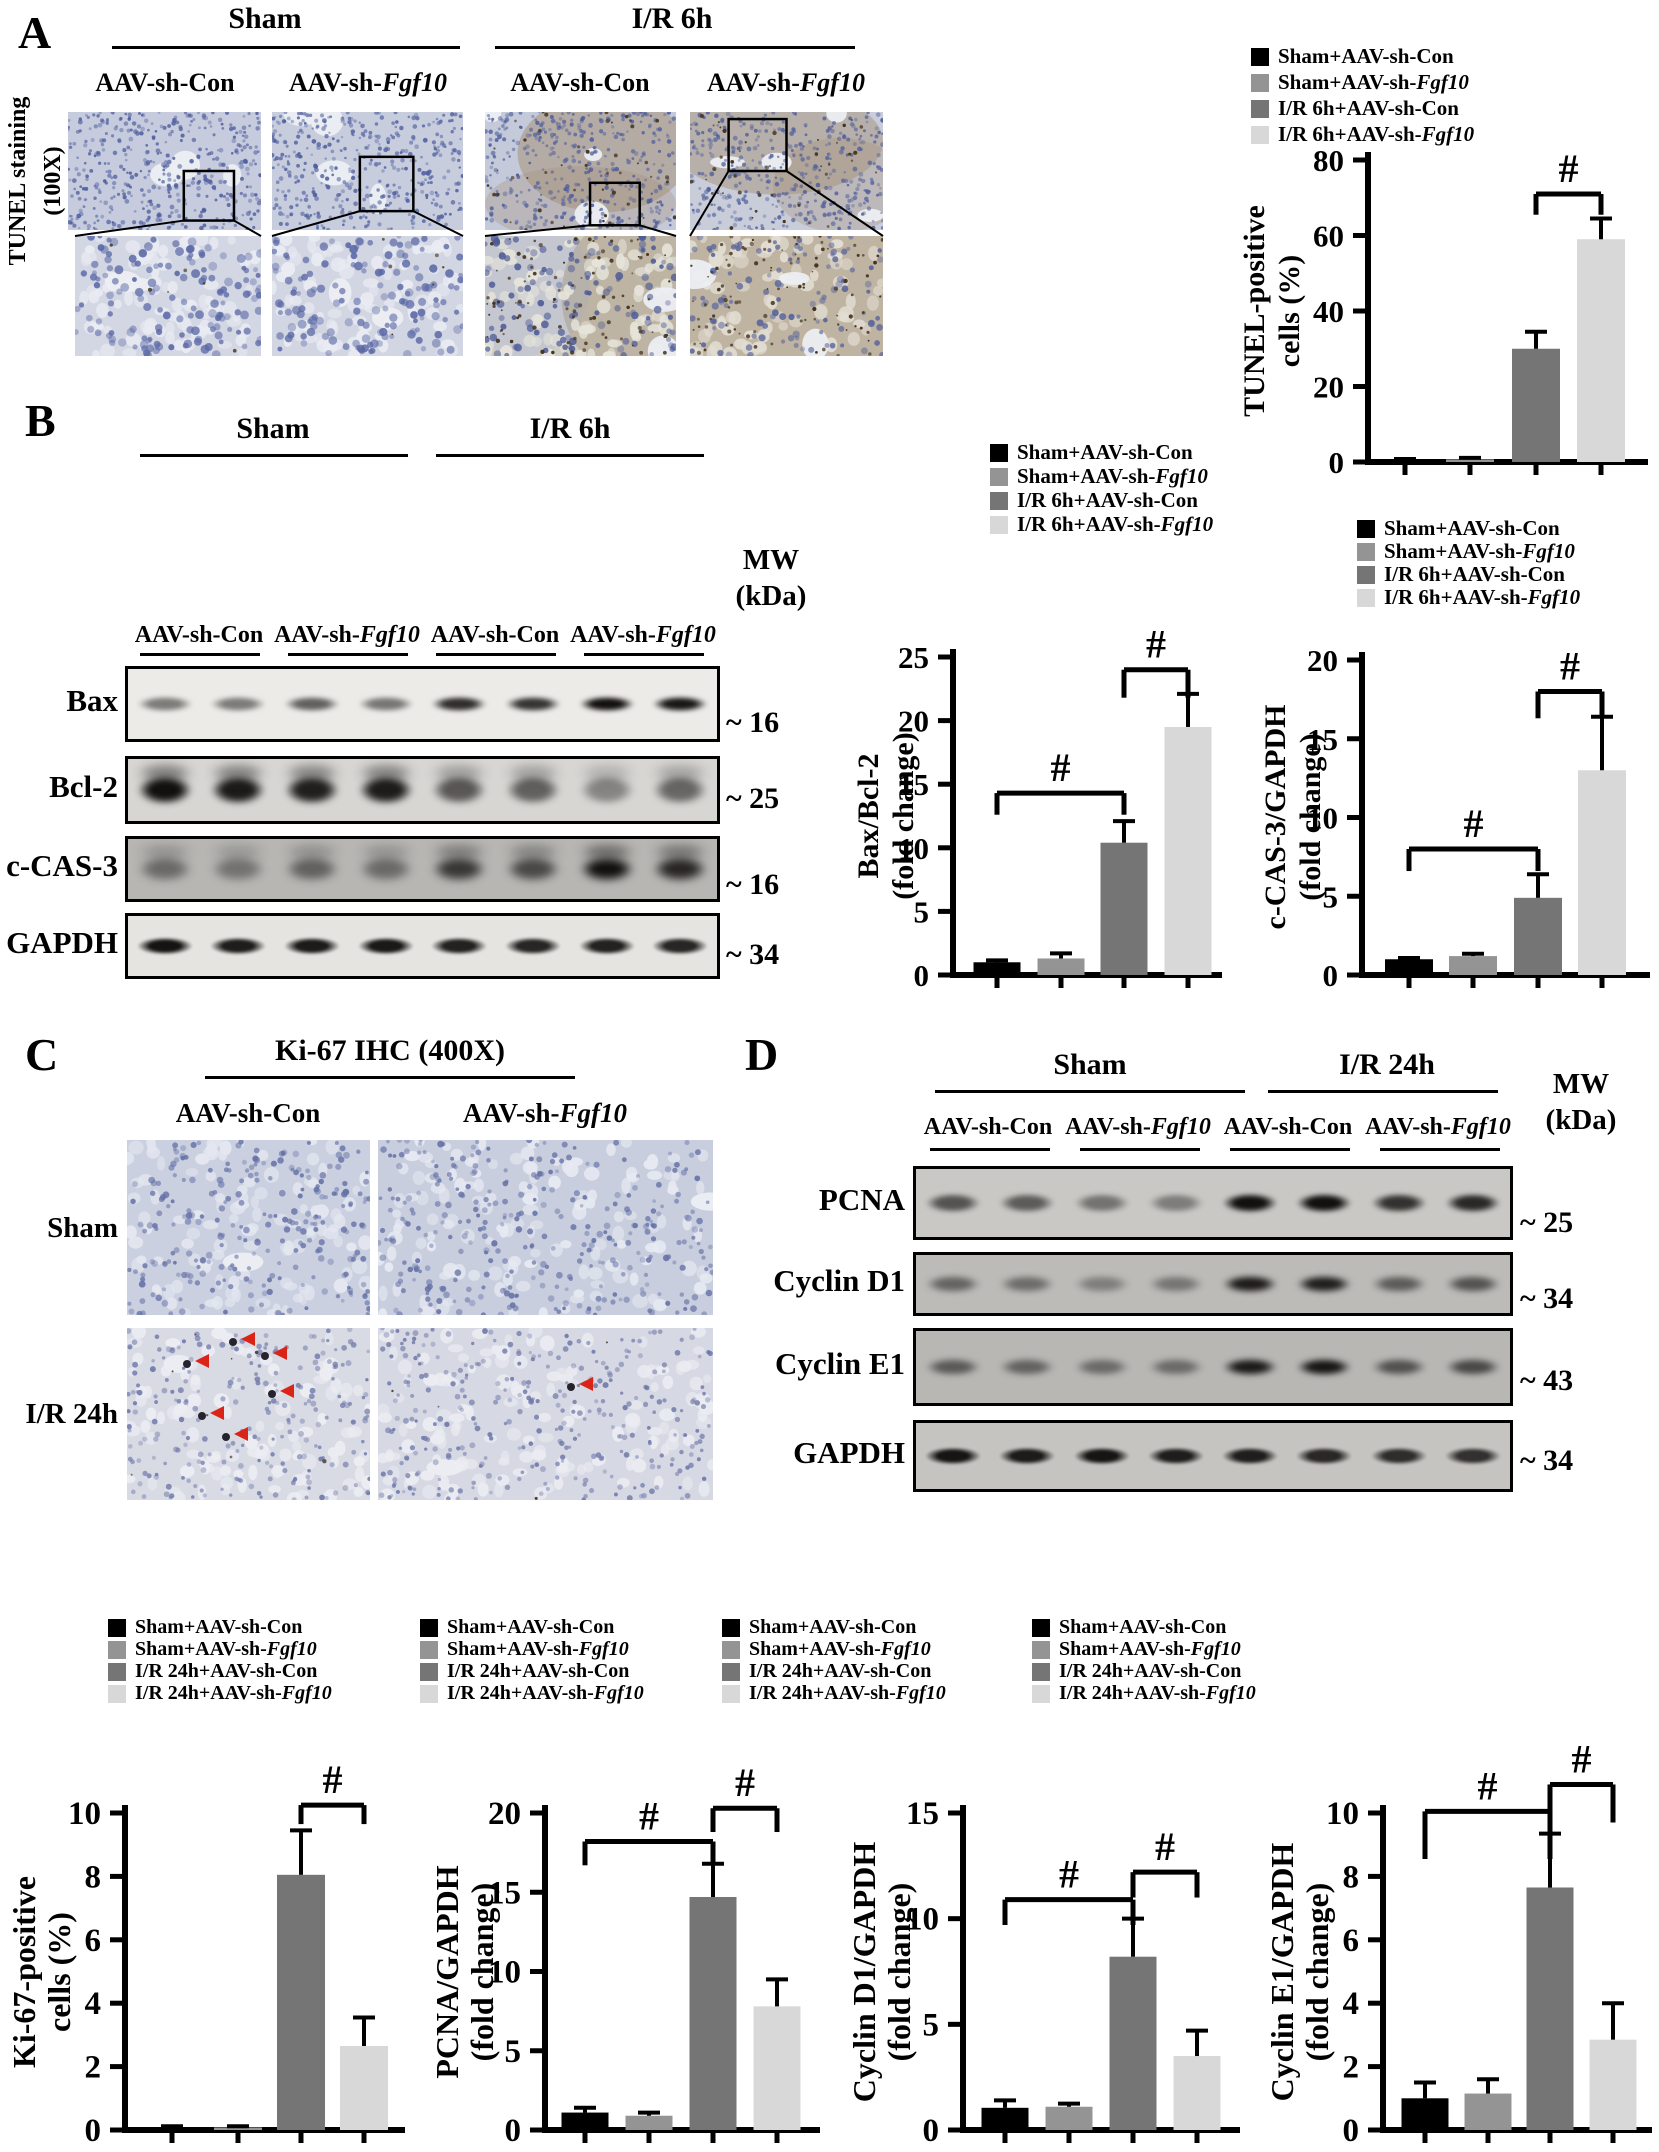 The height and width of the screenshot is (2152, 1659). I want to click on legend-item: I/R 24h+AAV-sh-Fgf10, so click(834, 1693).